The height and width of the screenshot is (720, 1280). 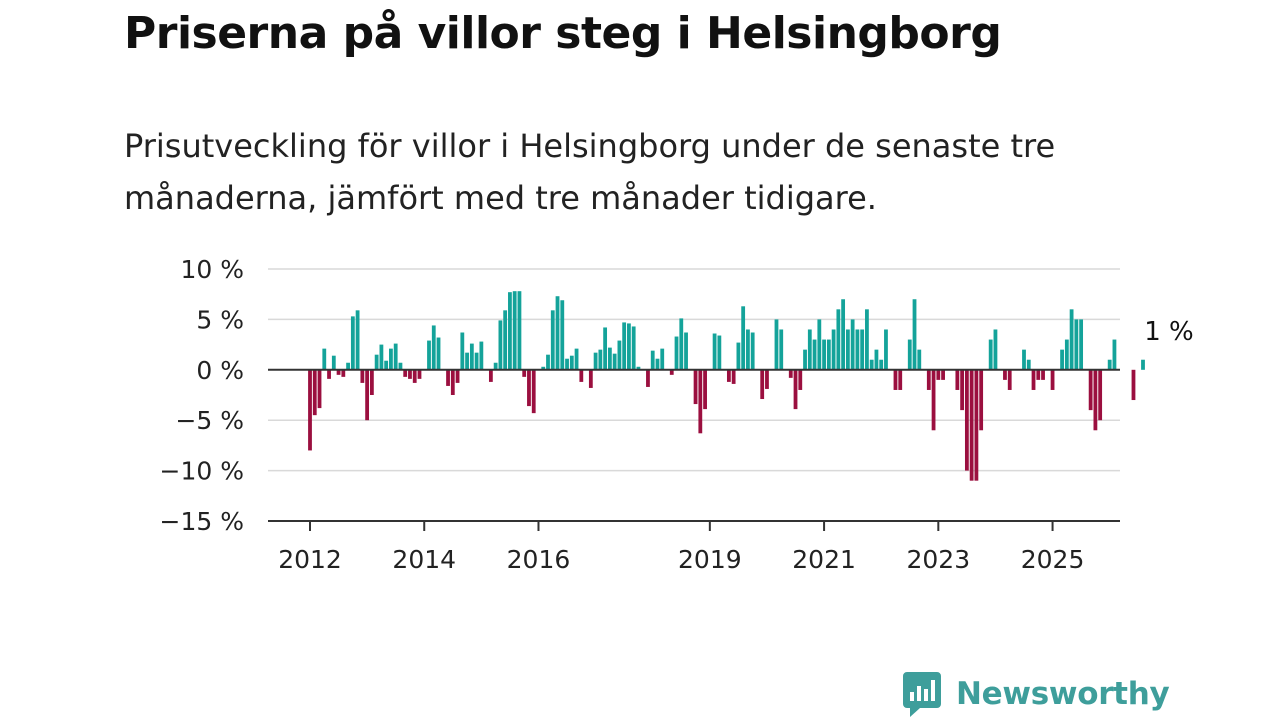 What do you see at coordinates (220, 319) in the screenshot?
I see `y-tick-label: 5 %` at bounding box center [220, 319].